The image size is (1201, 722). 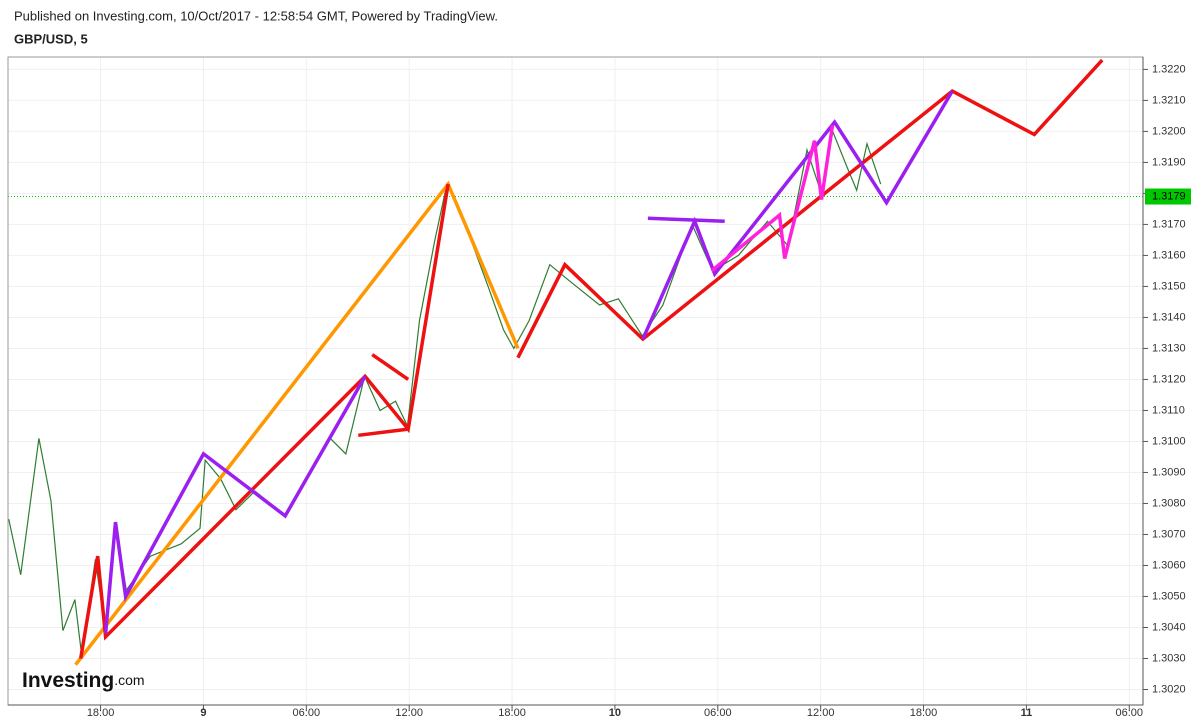 What do you see at coordinates (1169, 689) in the screenshot?
I see `y-tick-label: 1.3020` at bounding box center [1169, 689].